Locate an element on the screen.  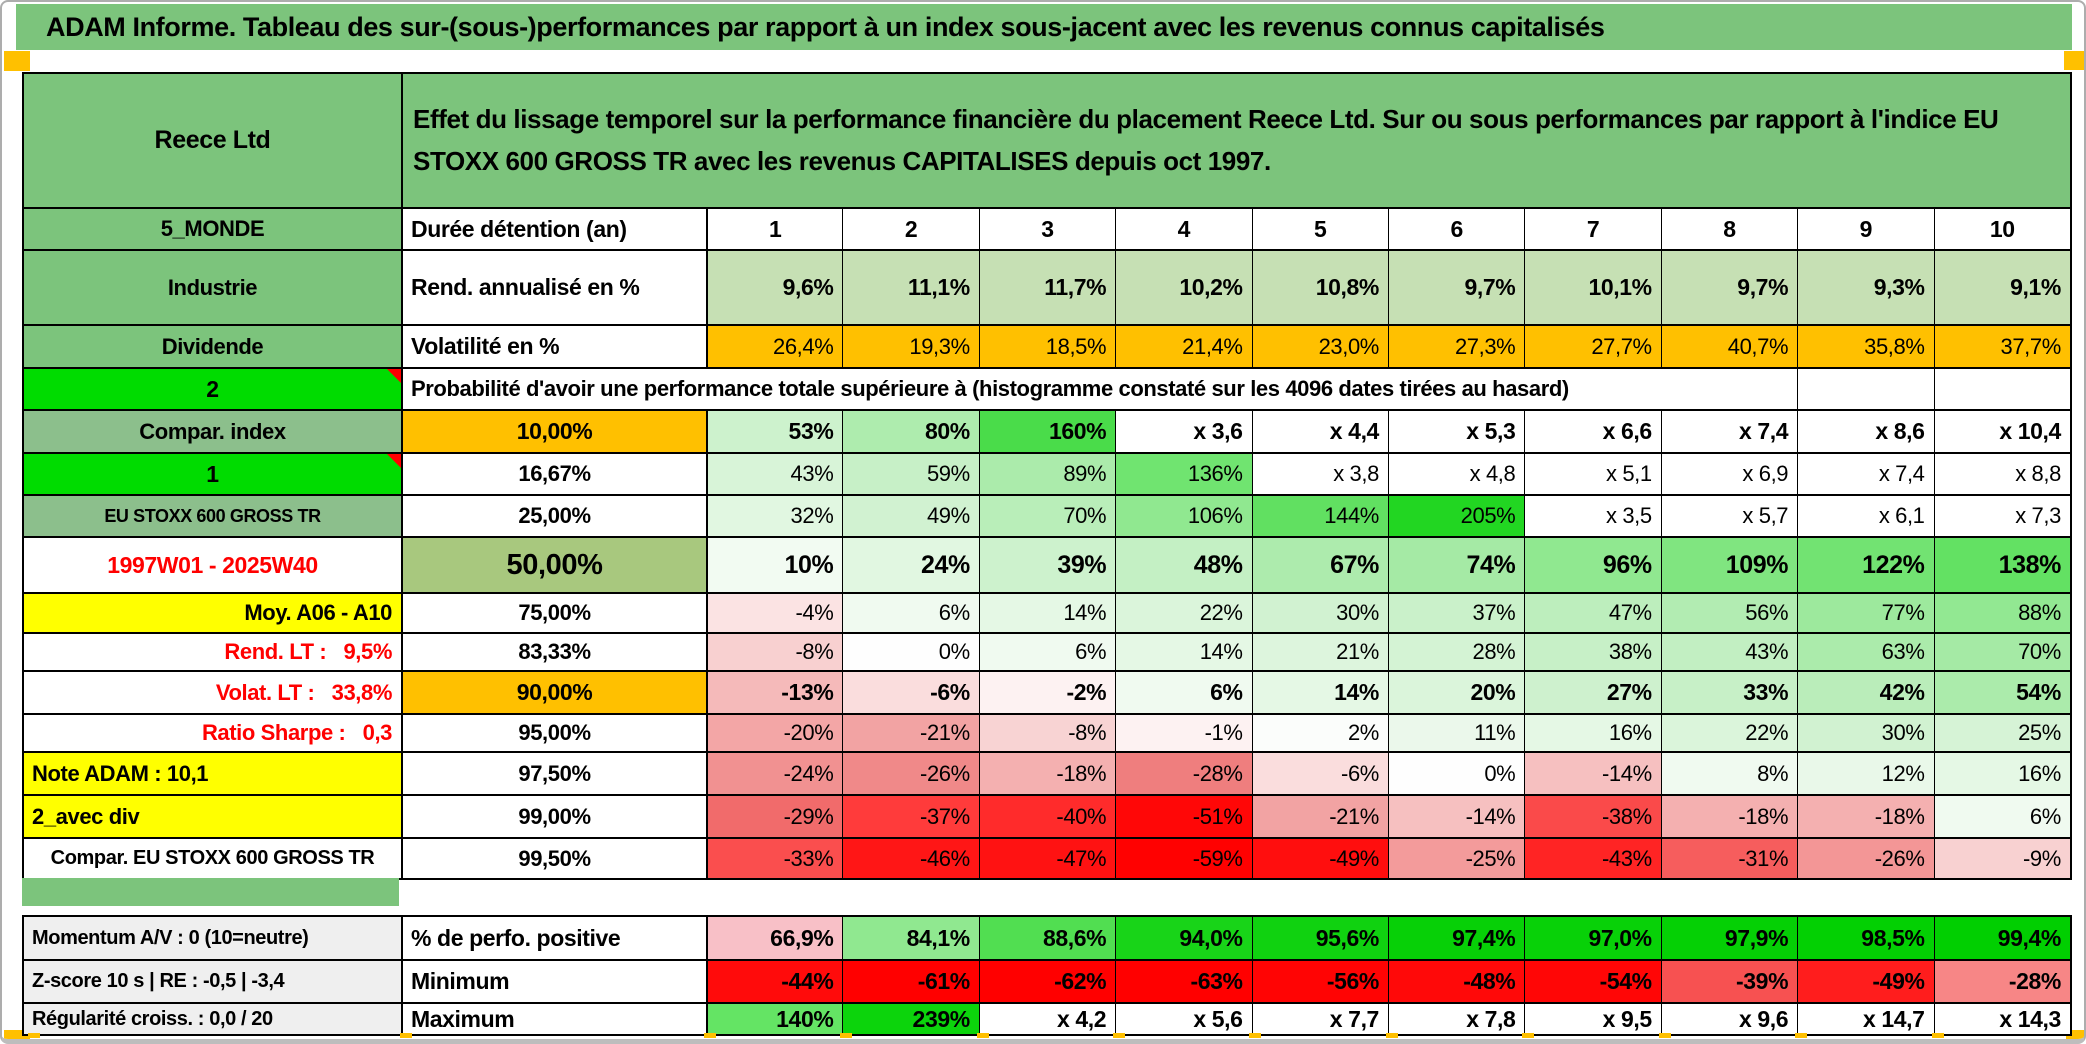
cell-p75-c6: 37% is located at coordinates (1456, 613).